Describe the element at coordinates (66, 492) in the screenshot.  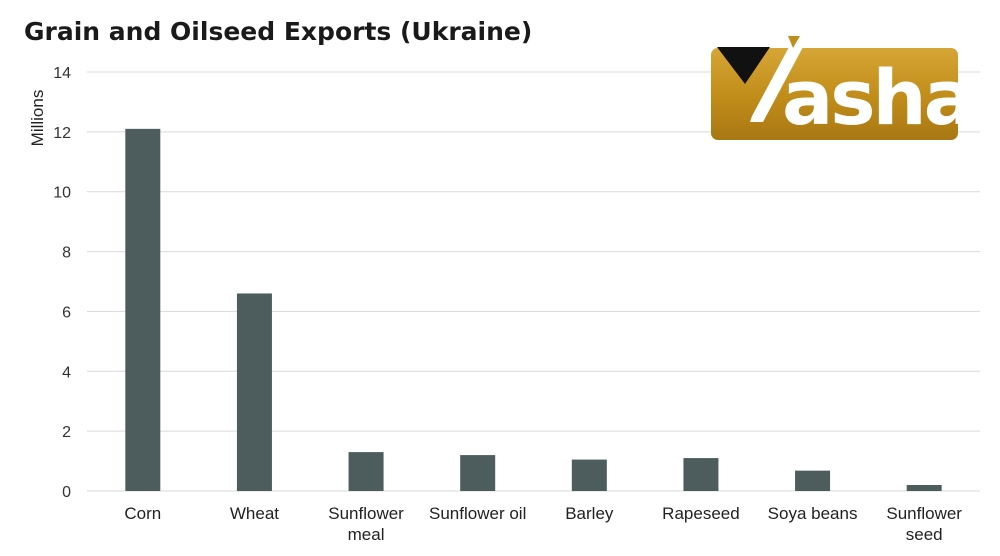
I see `y-tick-label: 0` at that location.